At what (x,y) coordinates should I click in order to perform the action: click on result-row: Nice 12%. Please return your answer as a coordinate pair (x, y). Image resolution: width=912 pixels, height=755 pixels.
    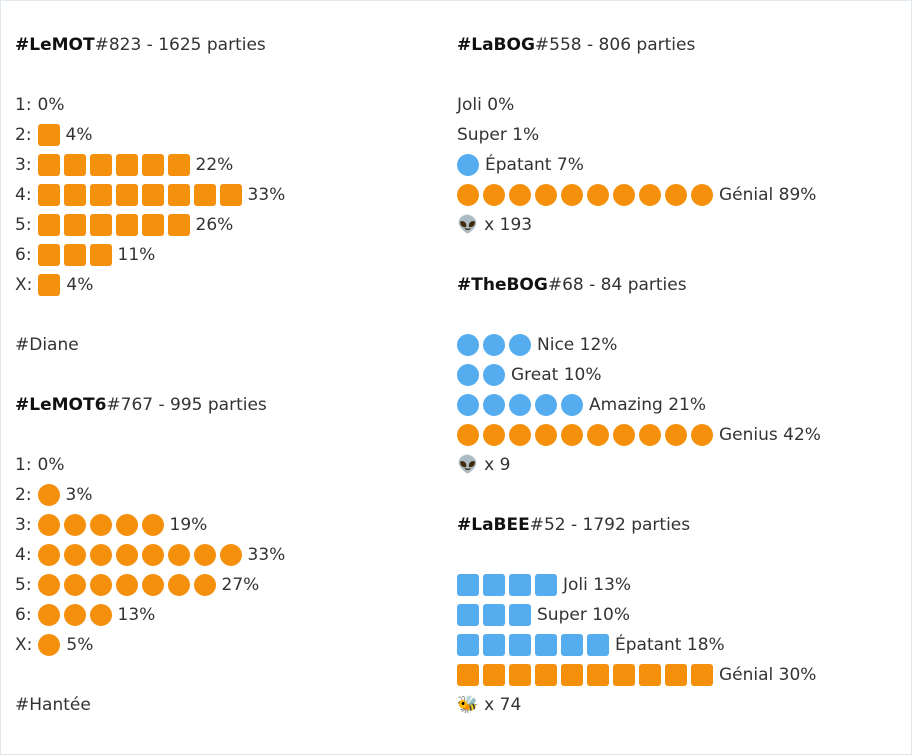
    Looking at the image, I should click on (537, 345).